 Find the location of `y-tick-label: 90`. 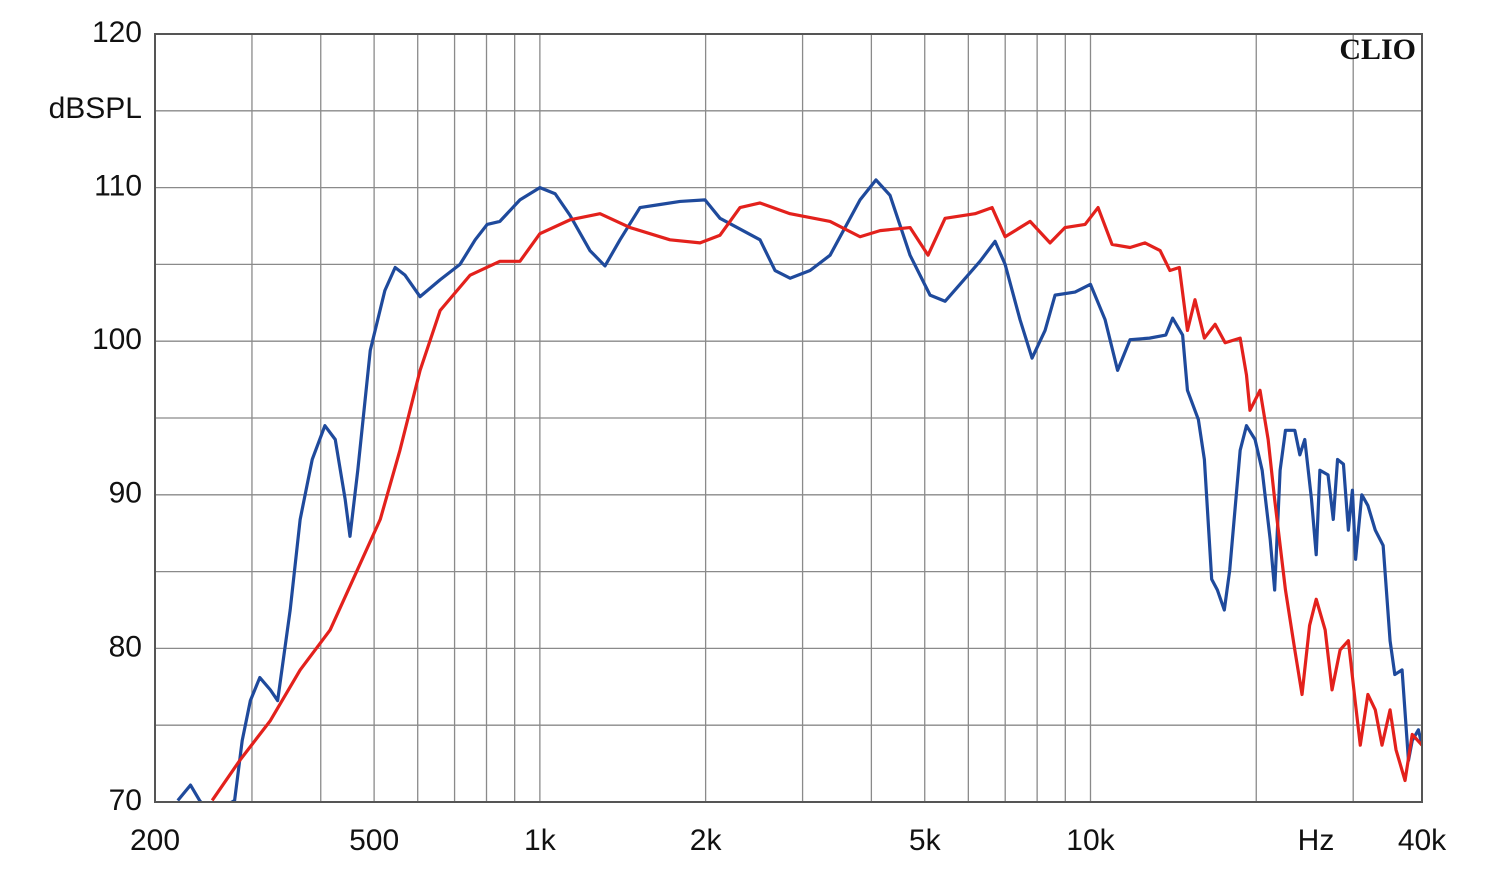

y-tick-label: 90 is located at coordinates (125, 493).